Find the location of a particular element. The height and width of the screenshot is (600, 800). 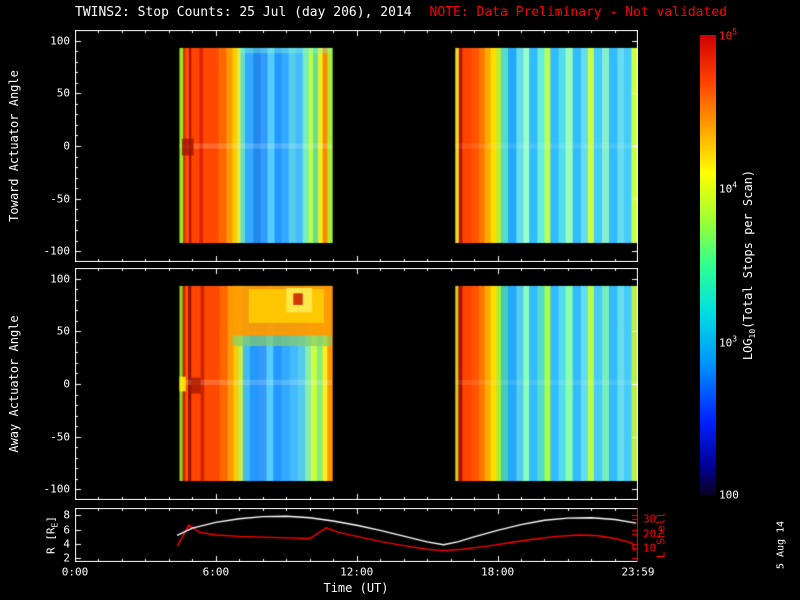

colorbar-tick-exponent: 5 is located at coordinates (735, 32).